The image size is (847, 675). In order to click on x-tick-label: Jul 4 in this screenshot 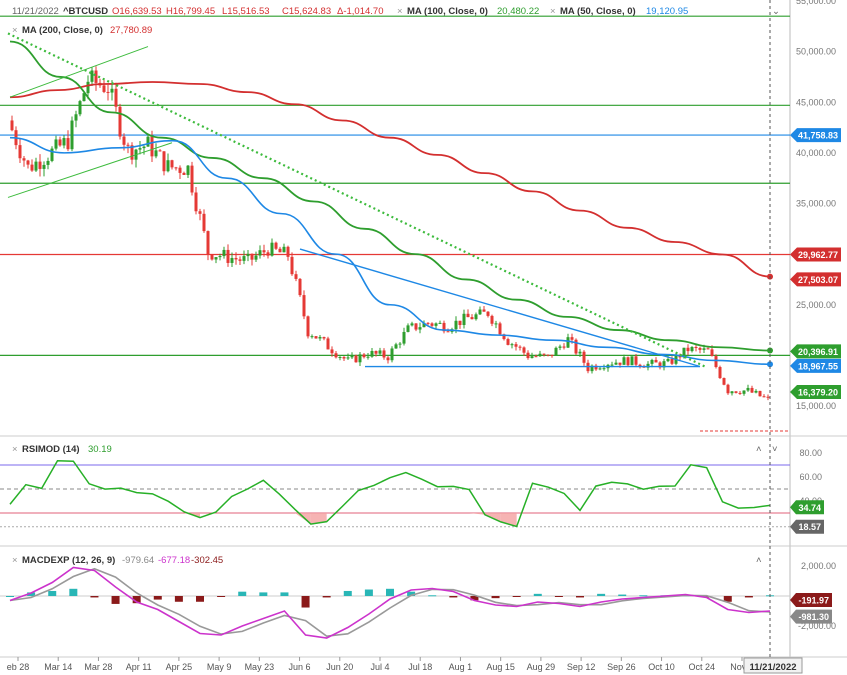, I will do `click(379, 667)`.